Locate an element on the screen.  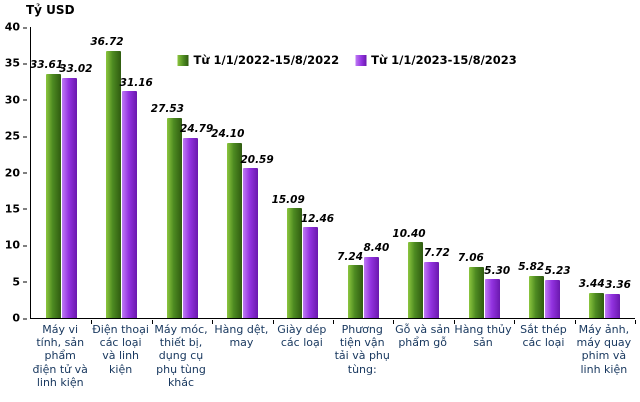
value-label: 31.16 is located at coordinates (136, 82).